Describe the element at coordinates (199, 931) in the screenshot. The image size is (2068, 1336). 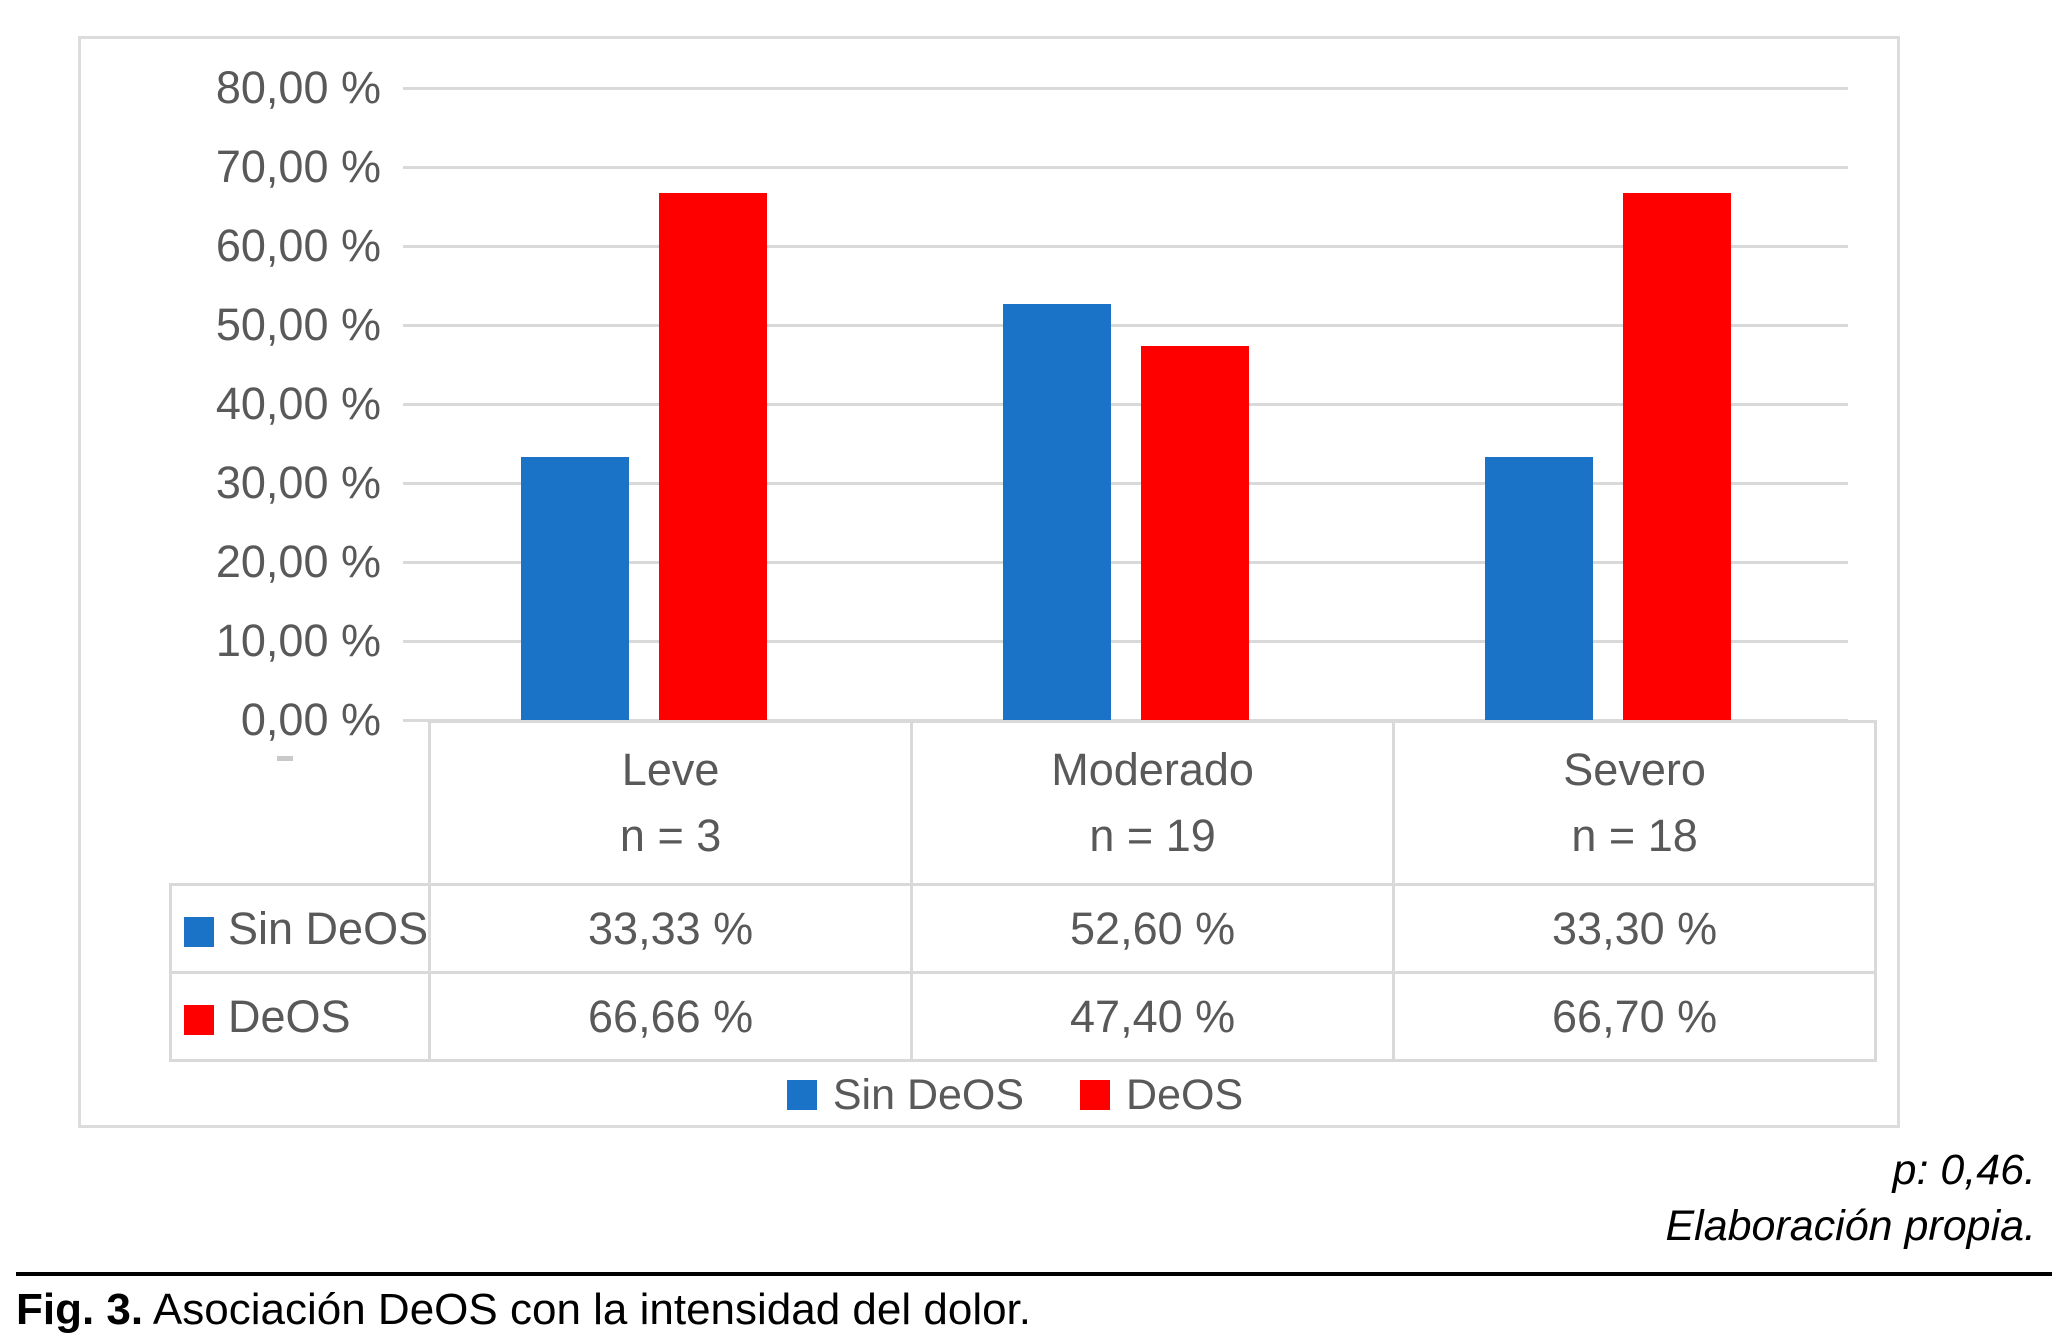
I see `sin-deos-swatch-icon` at that location.